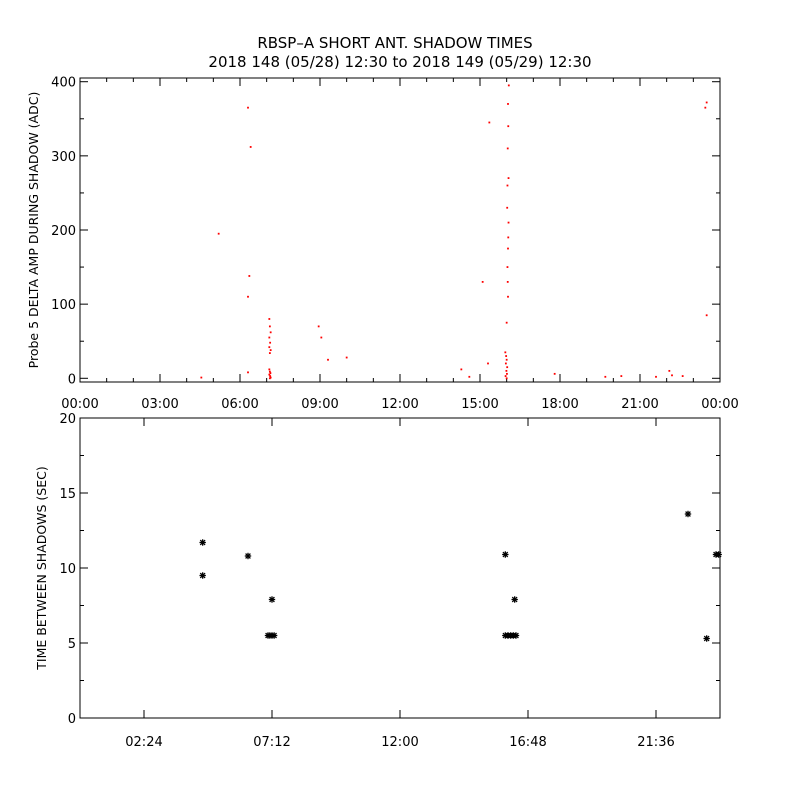 This screenshot has width=800, height=800. Describe the element at coordinates (67, 569) in the screenshot. I see `bottom-y-tick-label: 10` at that location.